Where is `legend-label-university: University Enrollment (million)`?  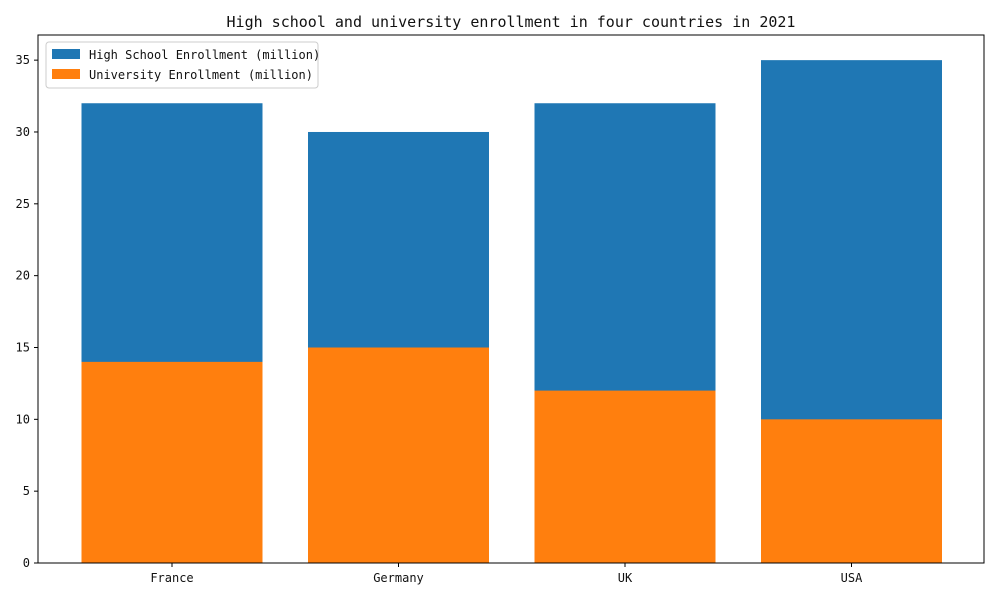
legend-label-university: University Enrollment (million) is located at coordinates (201, 75).